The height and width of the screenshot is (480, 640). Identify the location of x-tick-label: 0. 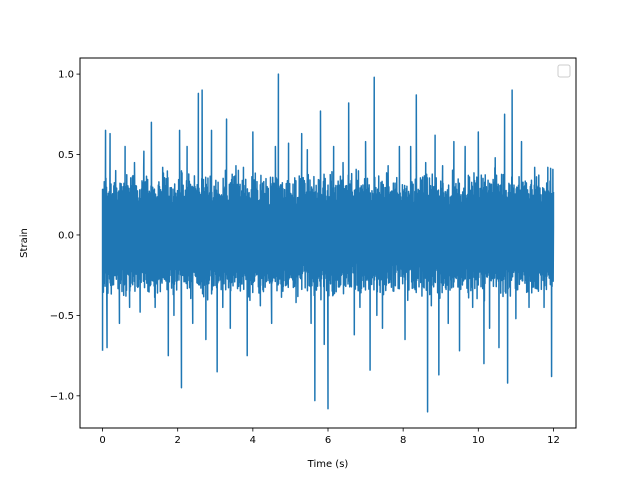
(102, 440).